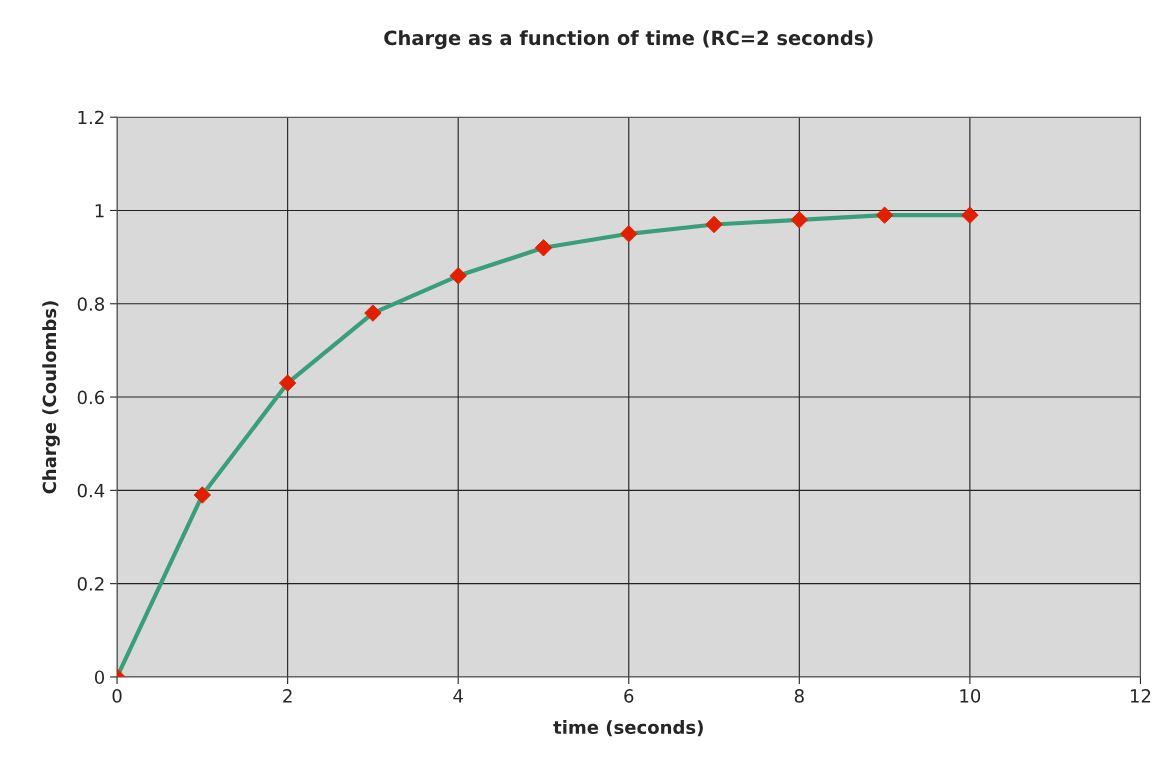  Describe the element at coordinates (458, 696) in the screenshot. I see `x-tick-label: 4` at that location.